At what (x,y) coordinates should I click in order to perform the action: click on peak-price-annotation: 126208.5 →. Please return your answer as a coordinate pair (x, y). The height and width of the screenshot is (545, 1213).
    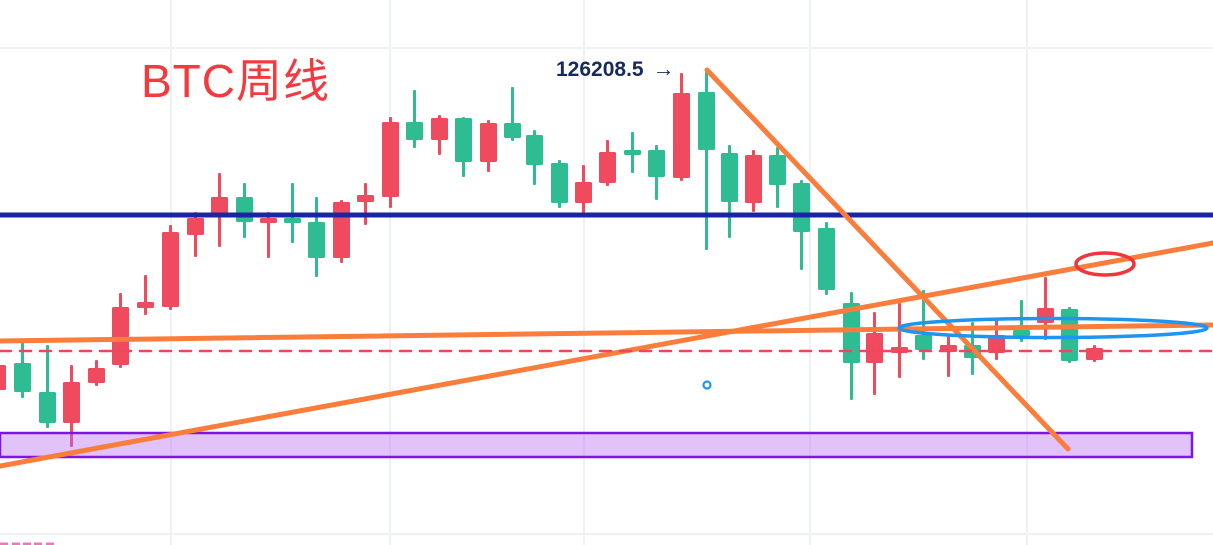
    Looking at the image, I should click on (615, 69).